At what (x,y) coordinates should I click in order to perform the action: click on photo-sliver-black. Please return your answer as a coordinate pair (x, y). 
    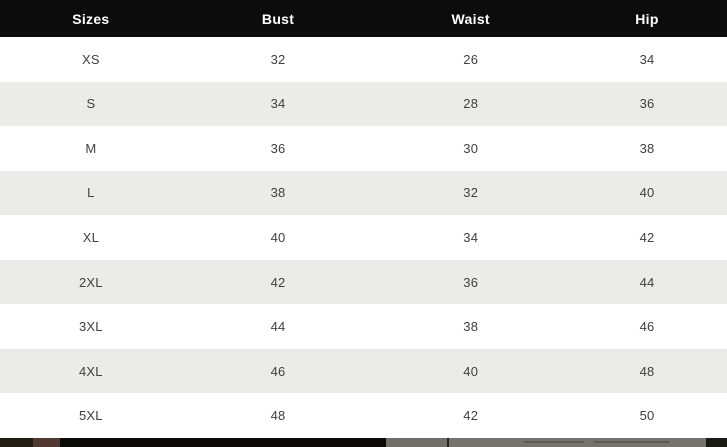
    Looking at the image, I should click on (223, 442).